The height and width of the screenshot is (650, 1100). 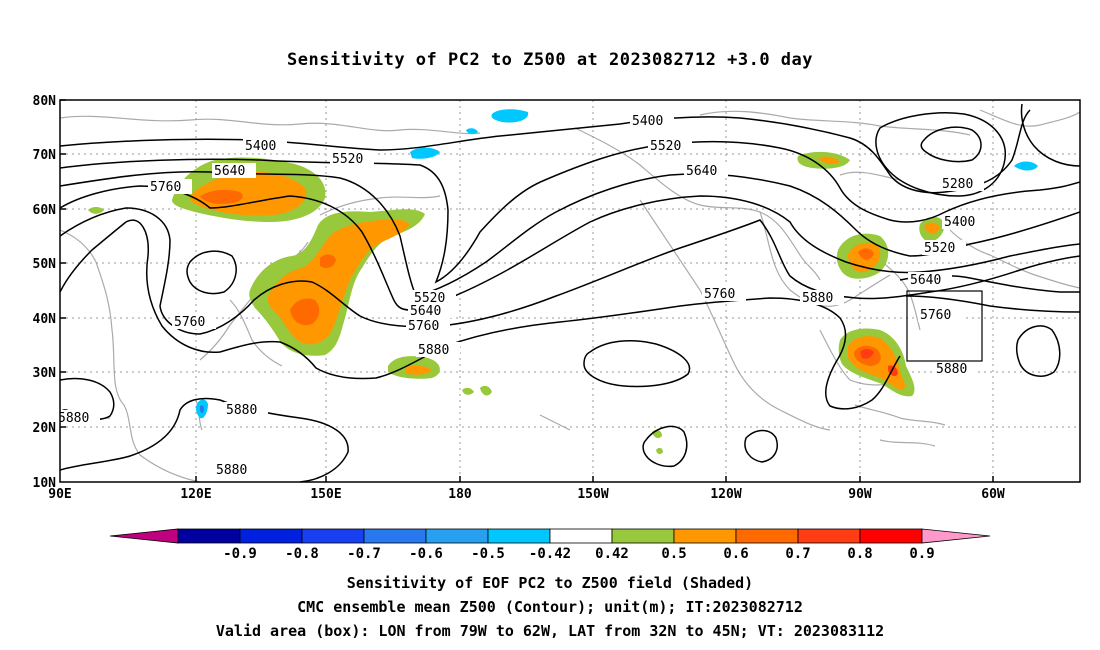 I want to click on lon-label: 60W, so click(x=993, y=494).